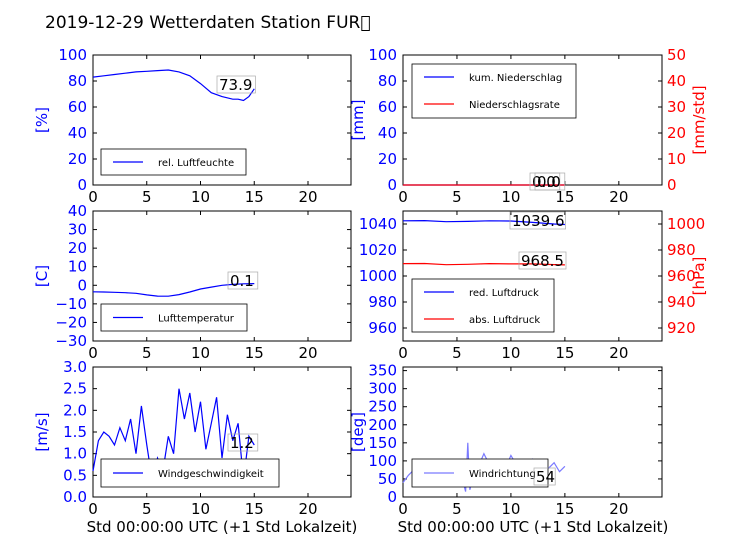  I want to click on y-tick-label: 980, so click(382, 302).